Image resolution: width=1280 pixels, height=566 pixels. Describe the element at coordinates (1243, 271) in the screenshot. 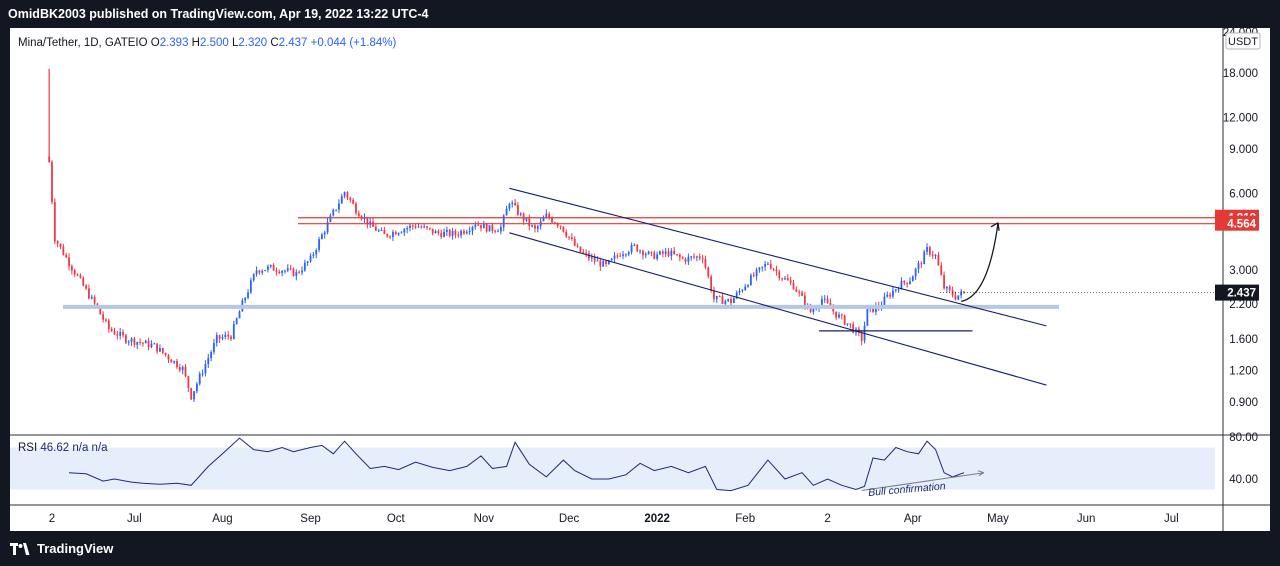

I see `price-tick-label: 3.000` at that location.